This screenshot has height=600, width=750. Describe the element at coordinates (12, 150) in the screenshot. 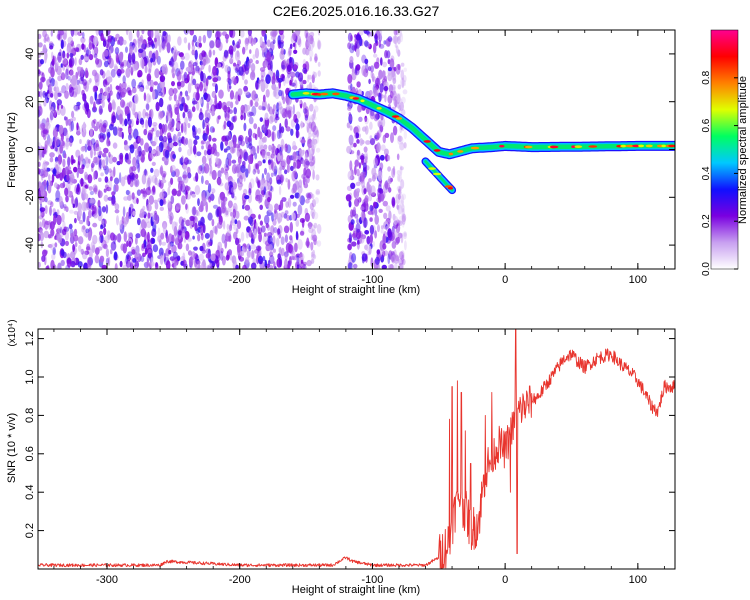

I see `spectrogram-y-label: Frequency (Hz)` at that location.